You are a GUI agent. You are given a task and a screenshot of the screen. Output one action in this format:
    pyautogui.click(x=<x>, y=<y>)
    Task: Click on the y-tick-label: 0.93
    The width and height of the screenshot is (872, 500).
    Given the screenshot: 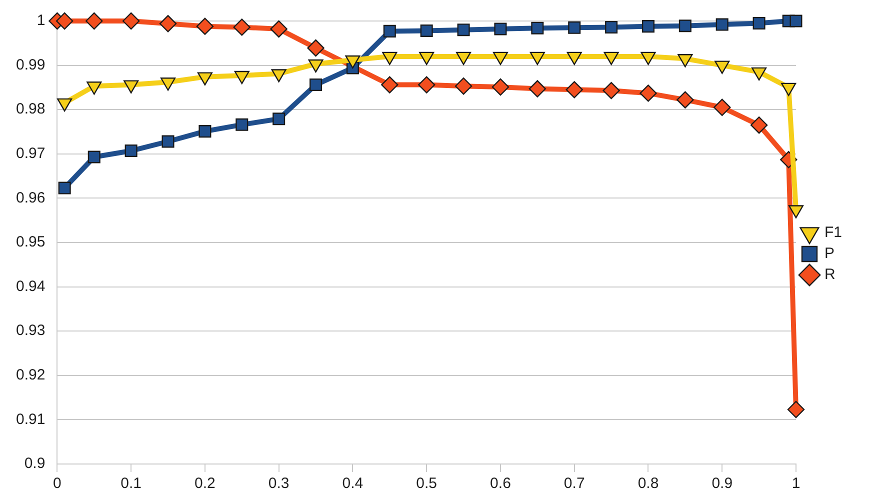 What is the action you would take?
    pyautogui.click(x=31, y=331)
    